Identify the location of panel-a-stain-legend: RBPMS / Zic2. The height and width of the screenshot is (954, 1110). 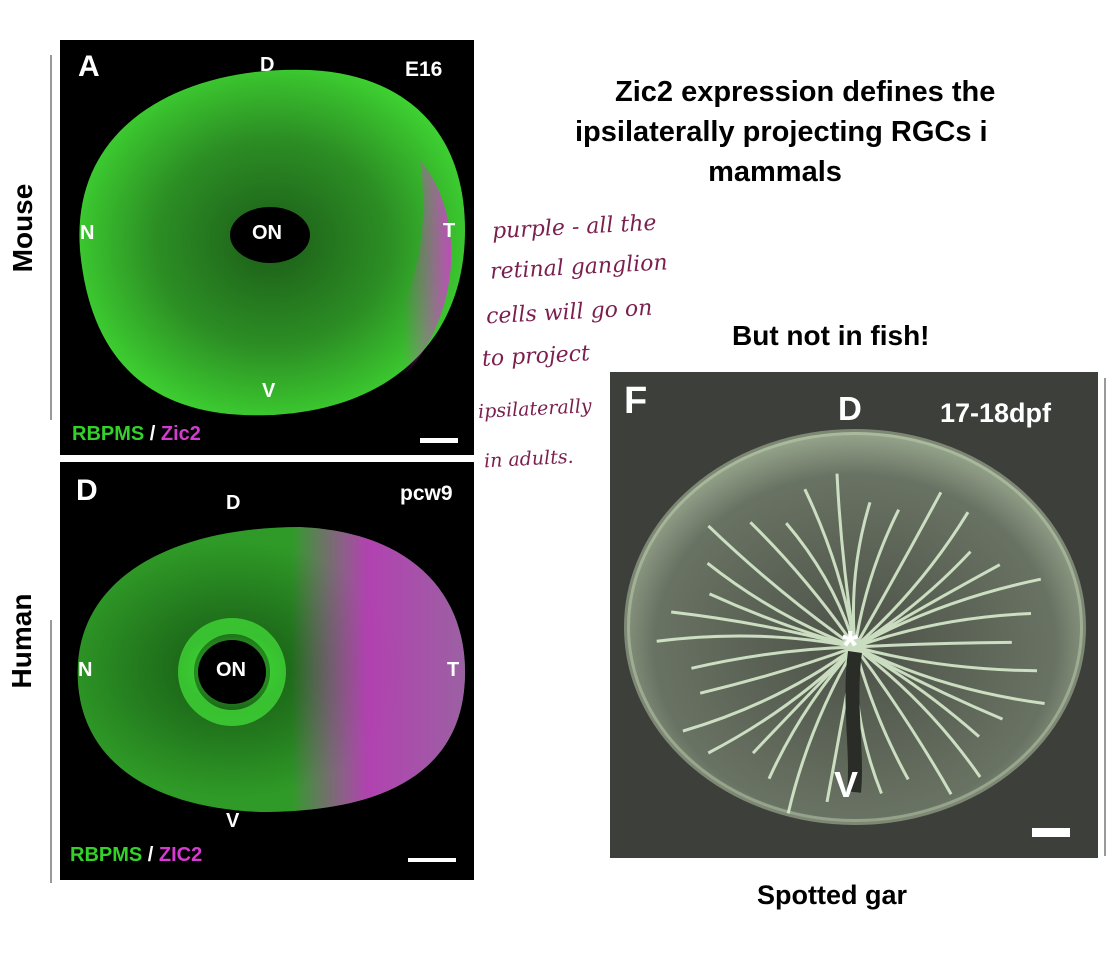
(136, 434).